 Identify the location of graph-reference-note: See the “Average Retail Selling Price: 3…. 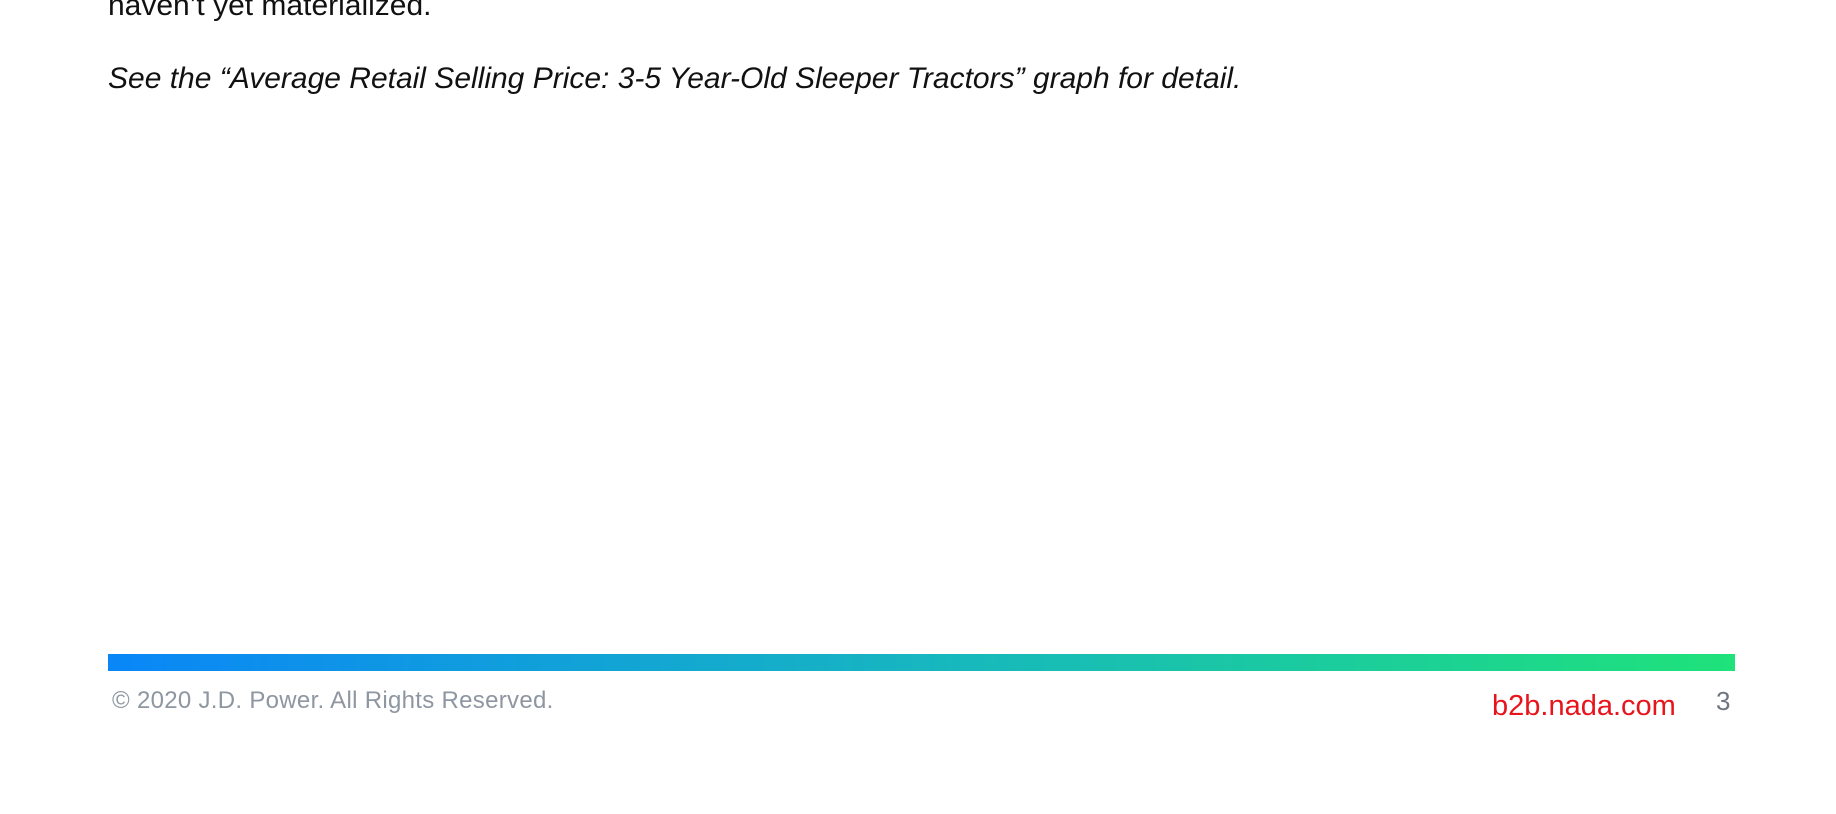
(675, 78).